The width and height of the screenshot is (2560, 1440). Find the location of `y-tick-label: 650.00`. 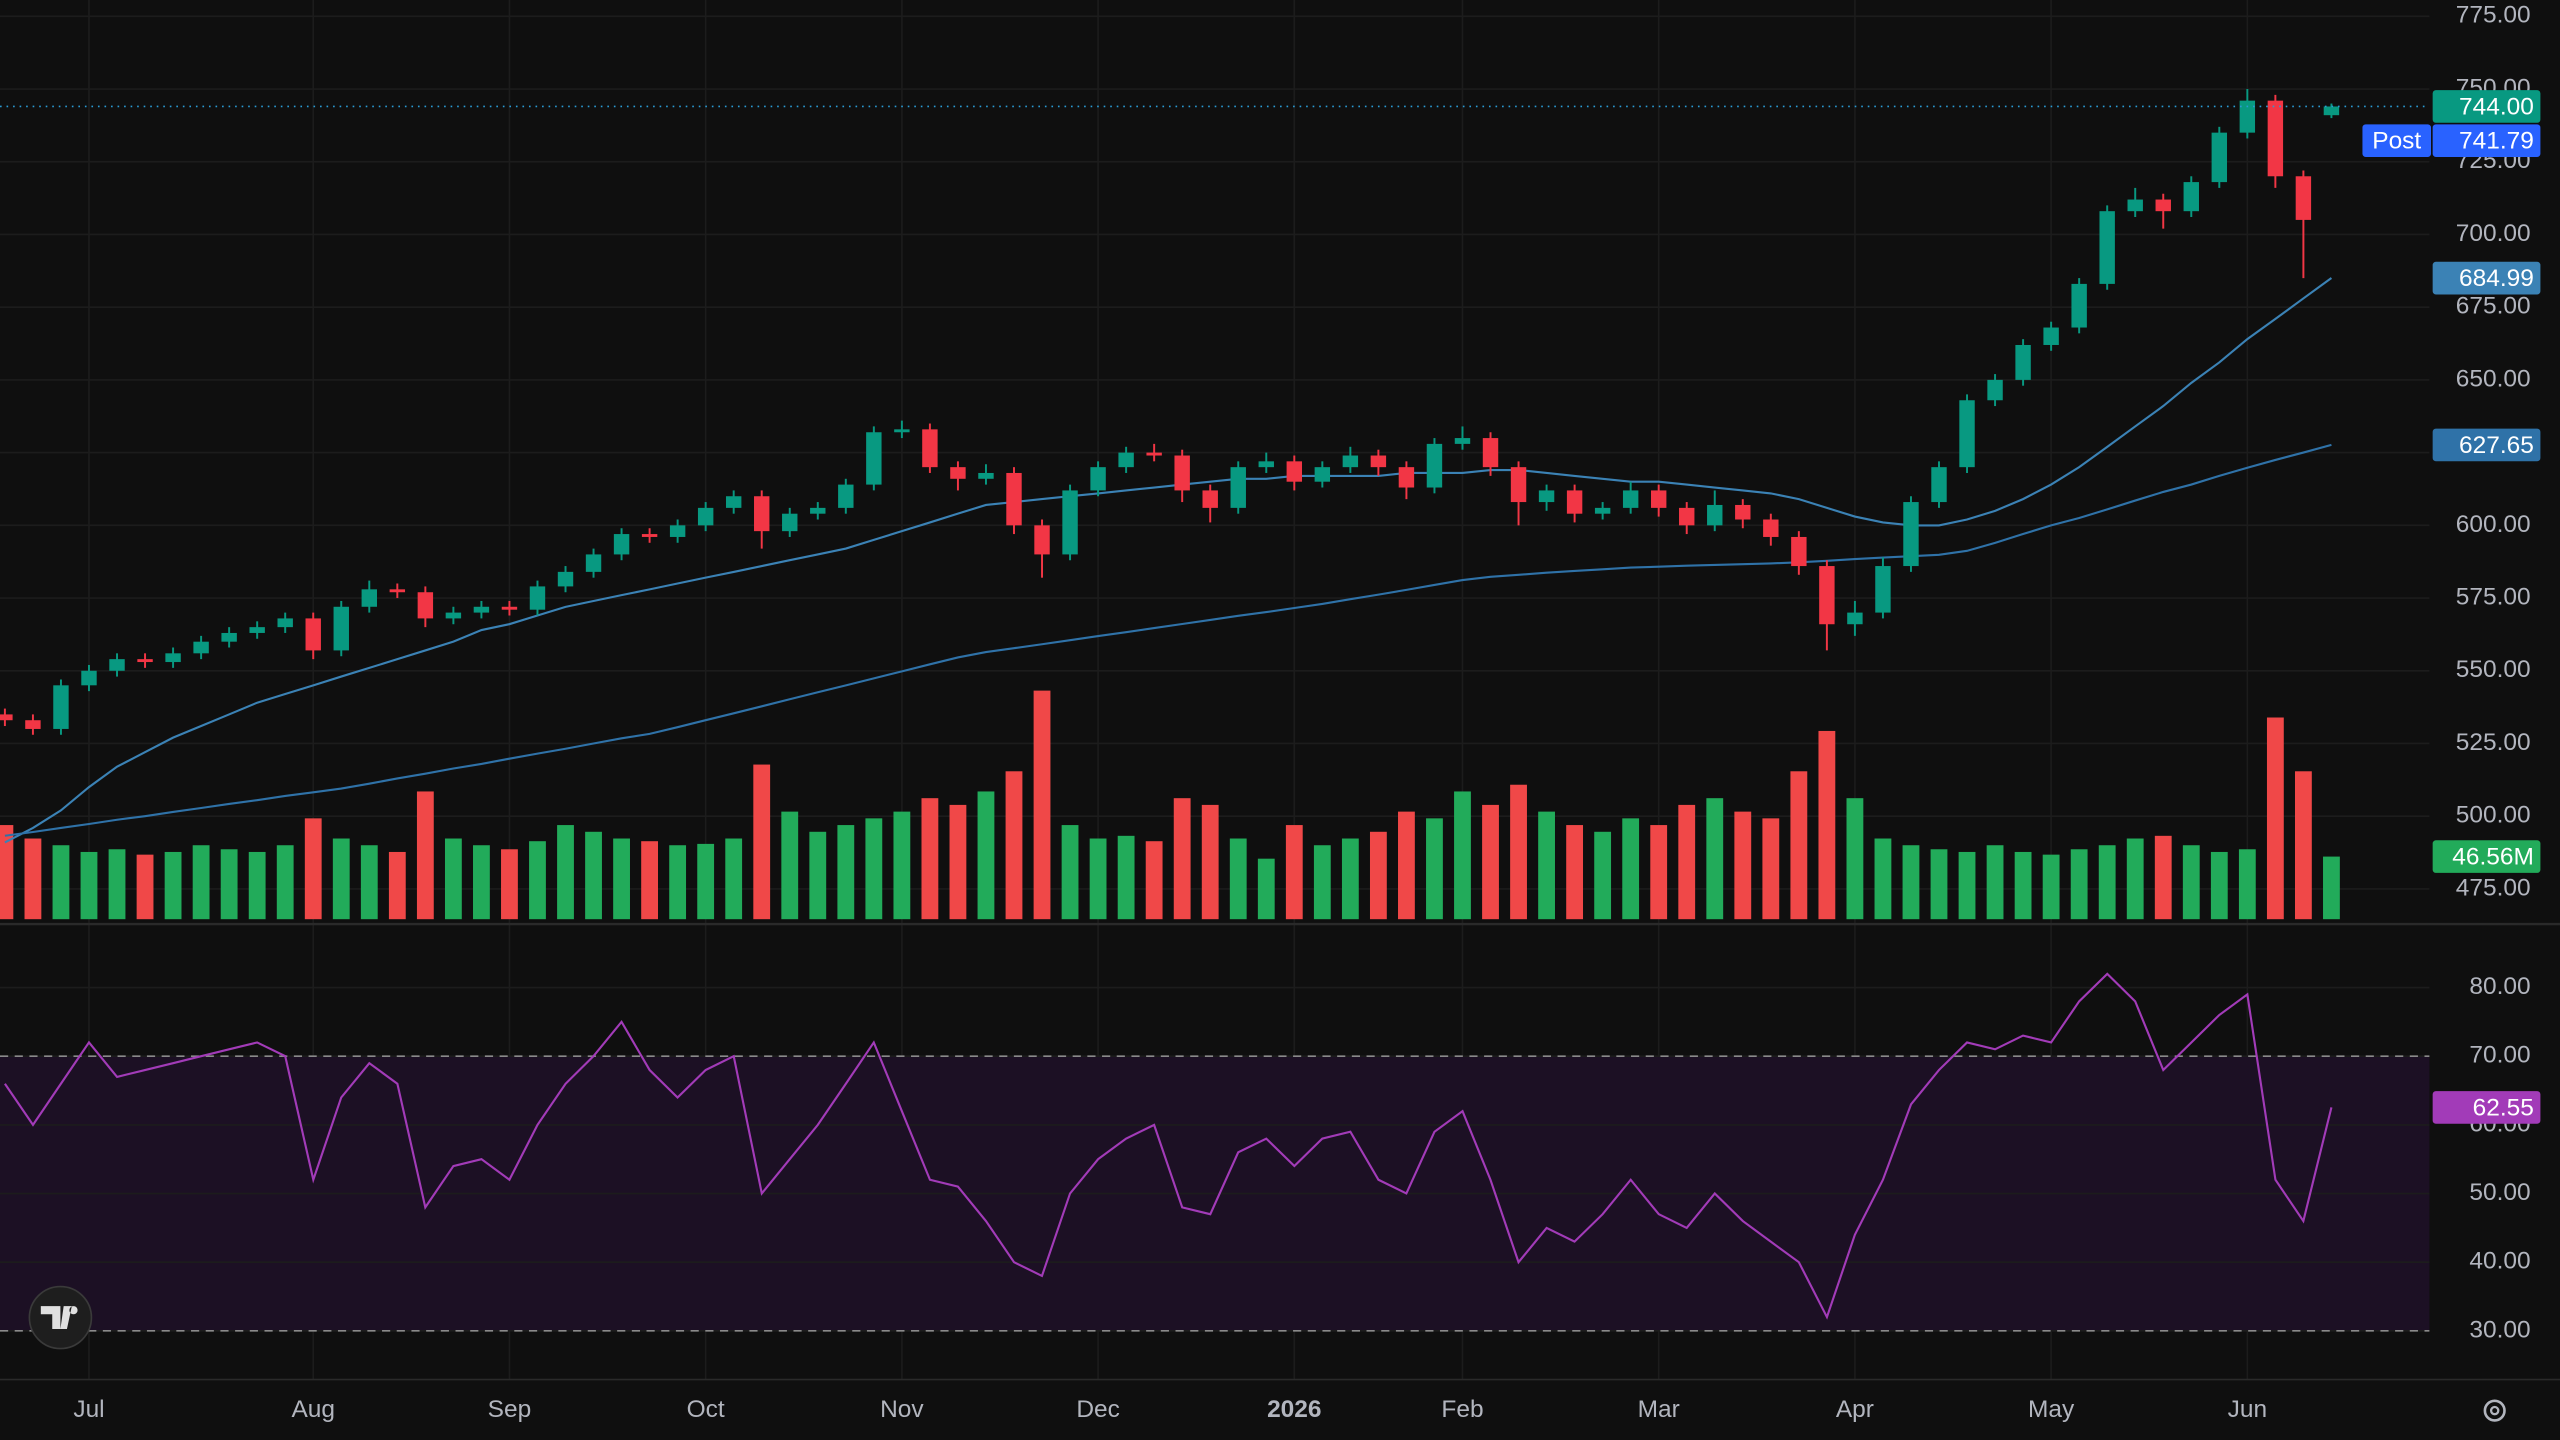

y-tick-label: 650.00 is located at coordinates (2493, 378).